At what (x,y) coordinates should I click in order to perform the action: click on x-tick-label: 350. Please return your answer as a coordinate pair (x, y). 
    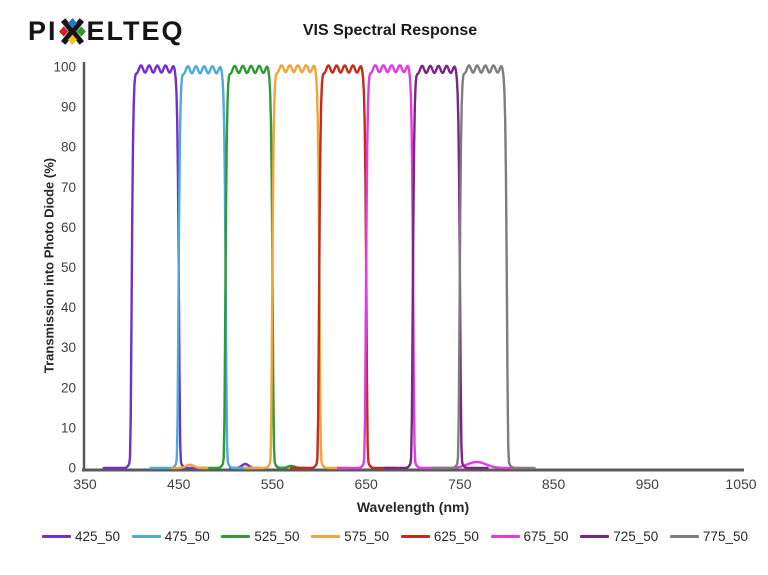
    Looking at the image, I should click on (85, 484).